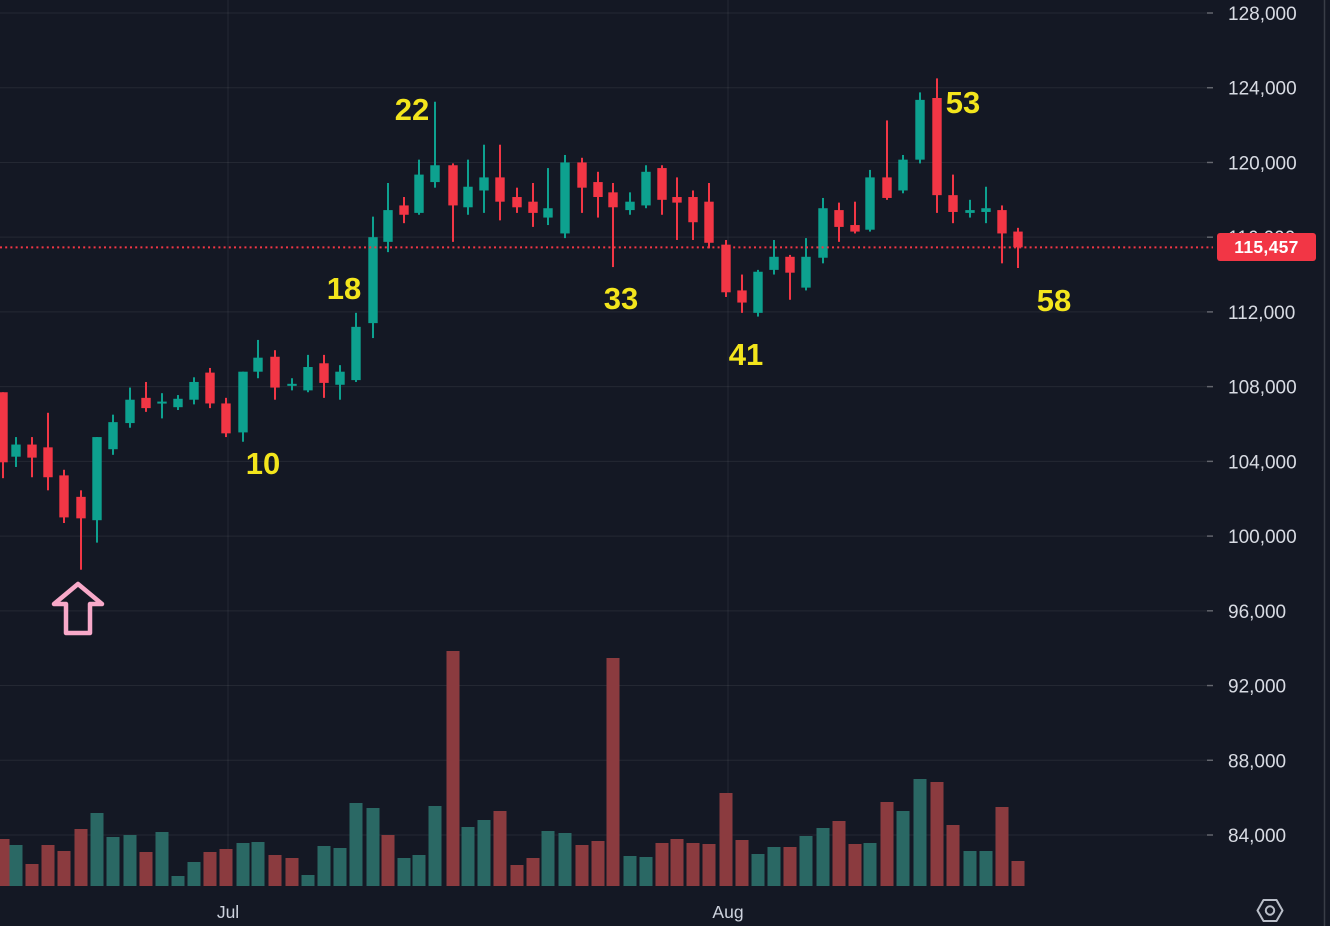 The image size is (1330, 926). Describe the element at coordinates (1262, 89) in the screenshot. I see `price-tick-label: 124,000` at that location.